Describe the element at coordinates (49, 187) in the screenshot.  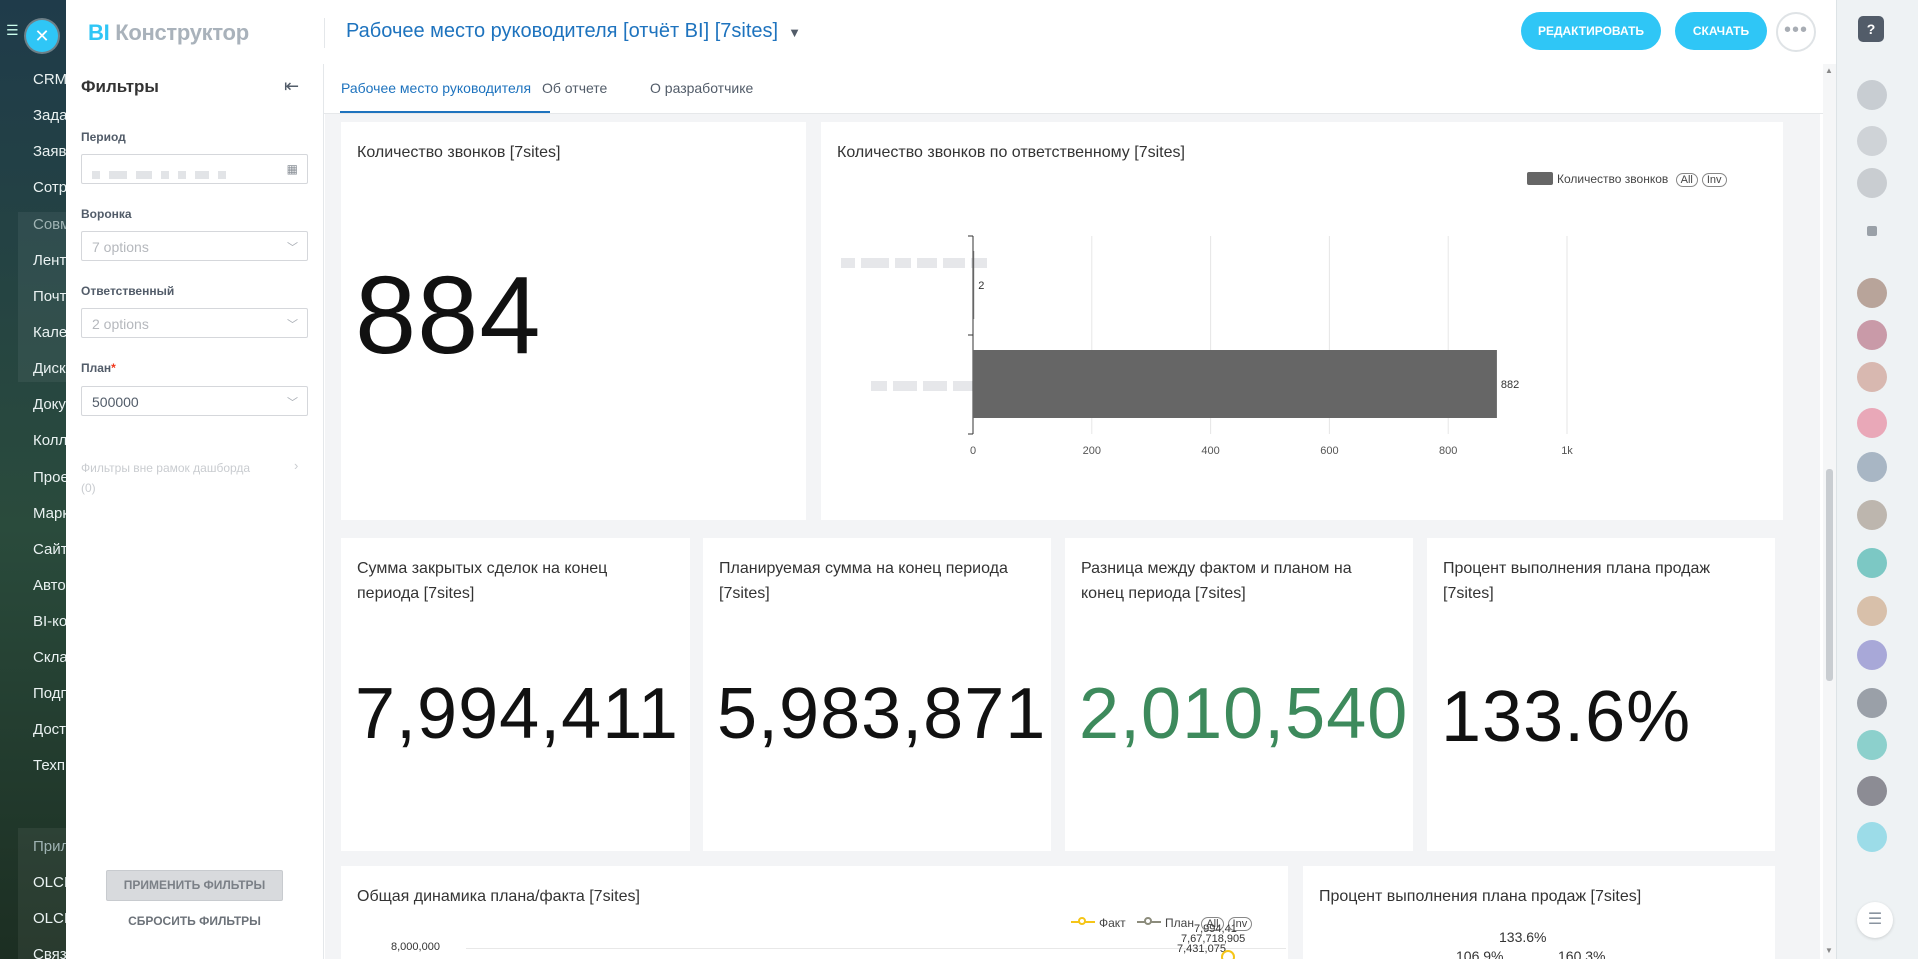
I see `menu-item: Сотр` at that location.